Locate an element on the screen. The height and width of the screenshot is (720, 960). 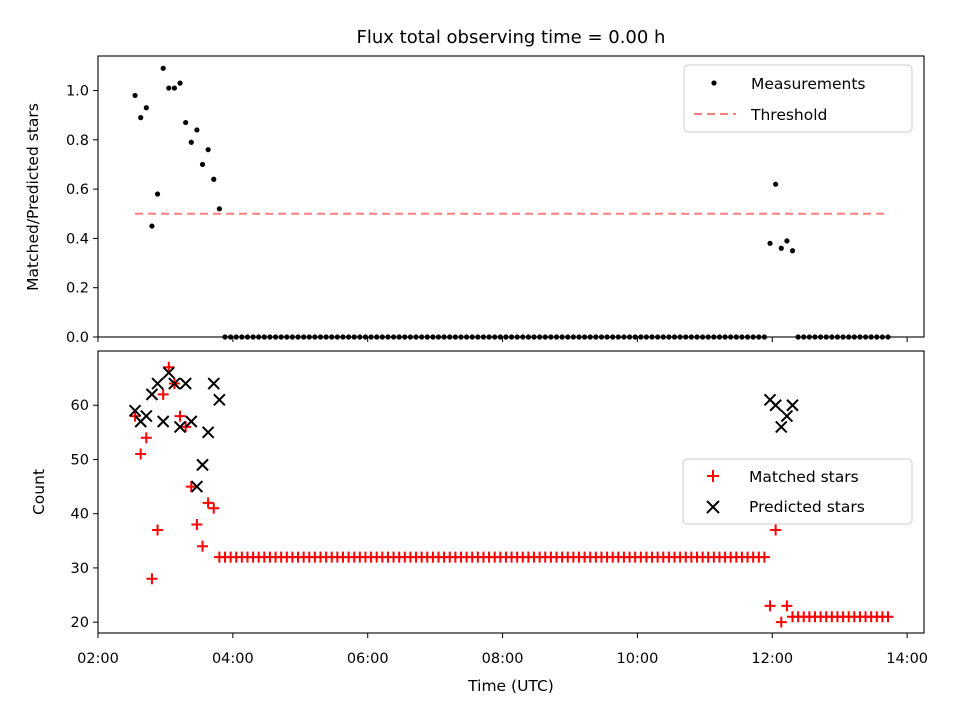
x-axis-label: Time (UTC) is located at coordinates (510, 686).